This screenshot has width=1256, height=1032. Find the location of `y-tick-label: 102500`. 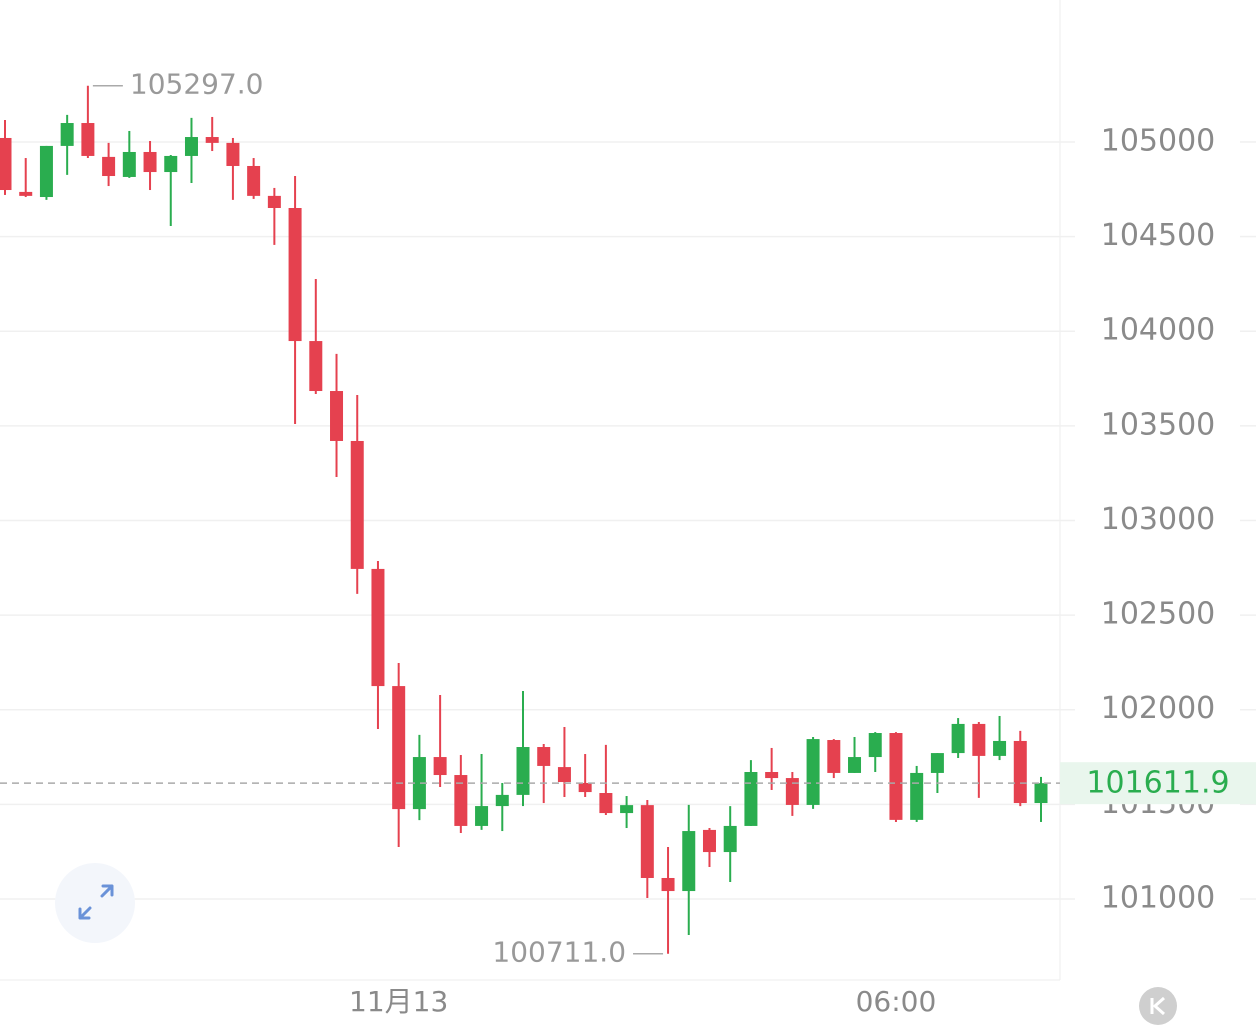

y-tick-label: 102500 is located at coordinates (1158, 614).